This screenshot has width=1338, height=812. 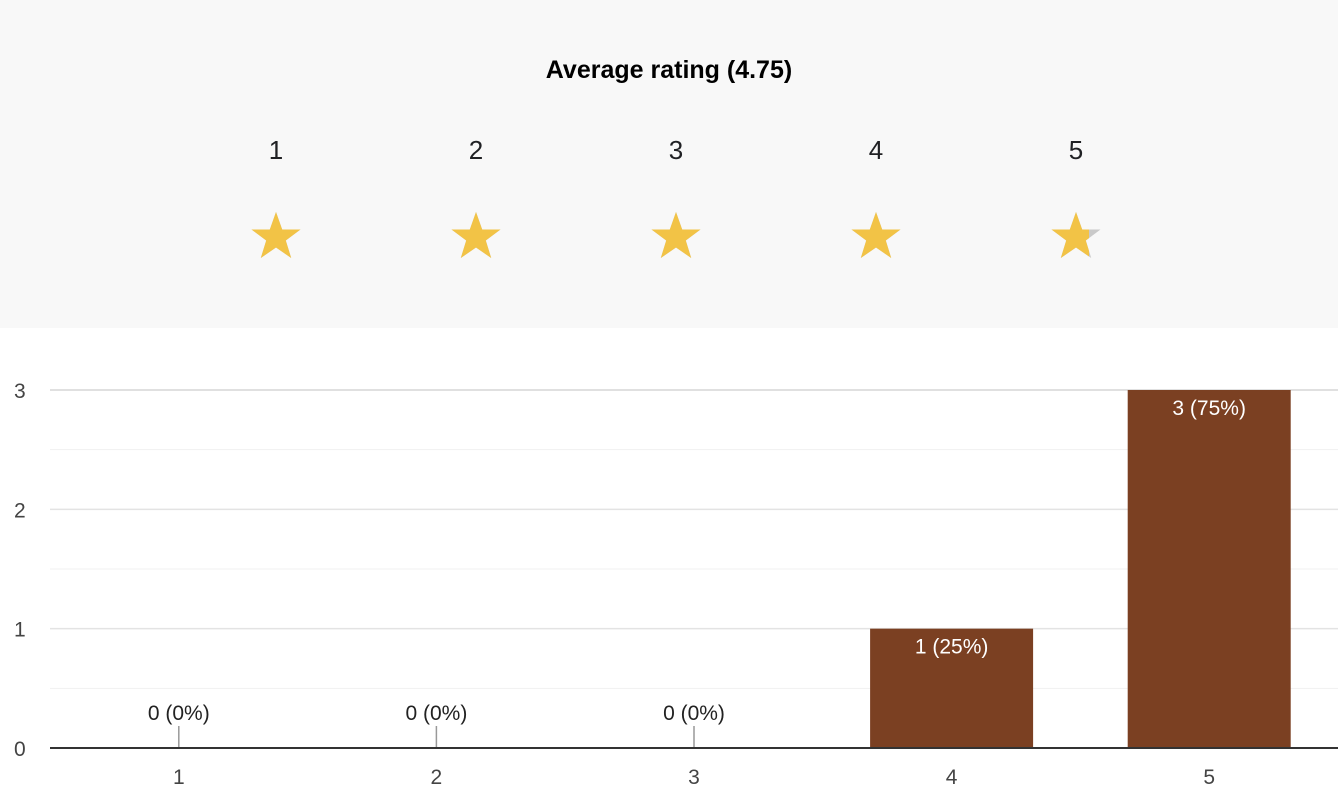 What do you see at coordinates (694, 777) in the screenshot?
I see `x-tick-label: 3` at bounding box center [694, 777].